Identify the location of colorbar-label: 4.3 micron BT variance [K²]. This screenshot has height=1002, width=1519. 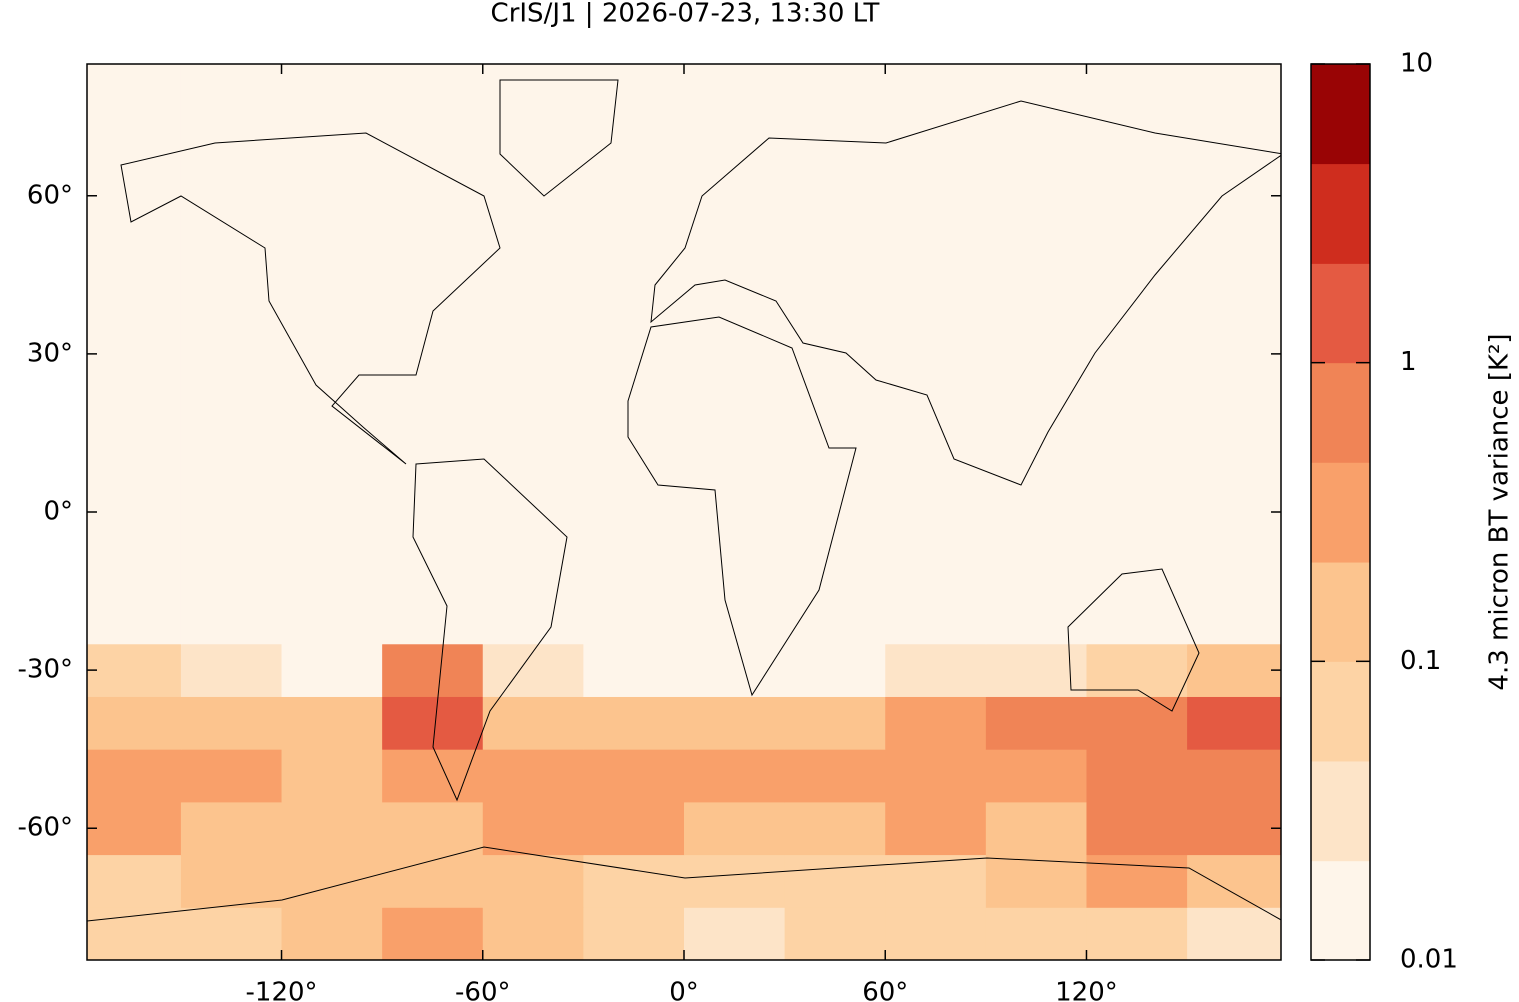
(1500, 511).